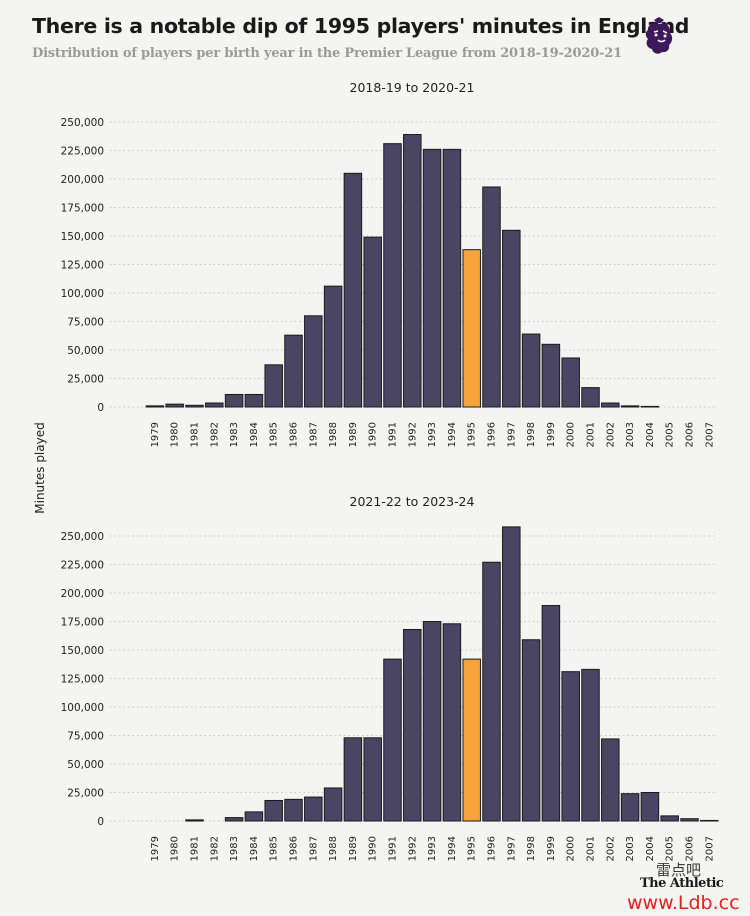 This screenshot has width=750, height=916. Describe the element at coordinates (175, 848) in the screenshot. I see `x-tick-label: 1980` at that location.